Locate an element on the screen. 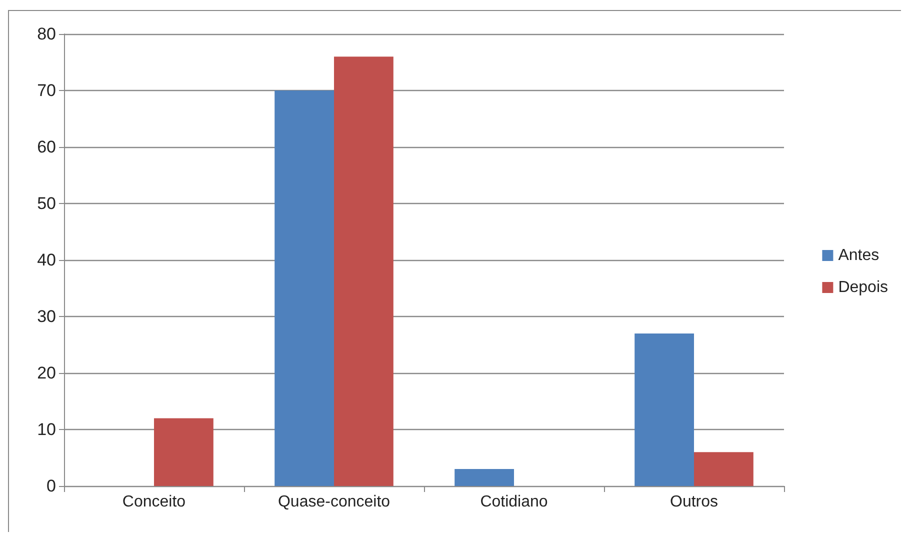  y-tick-label: 0 is located at coordinates (51, 486).